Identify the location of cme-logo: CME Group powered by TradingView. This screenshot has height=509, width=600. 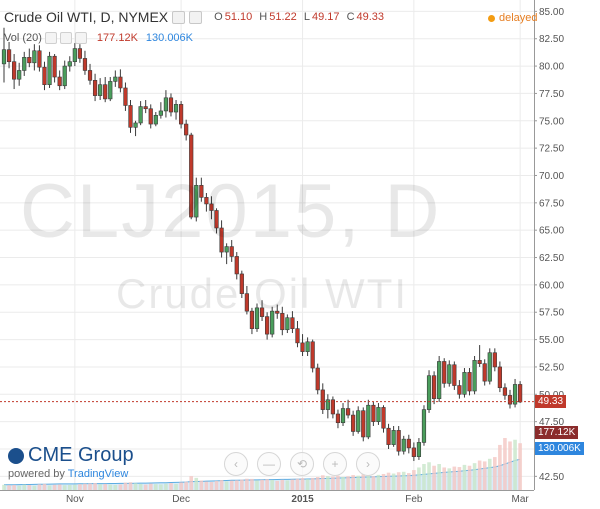
(71, 462).